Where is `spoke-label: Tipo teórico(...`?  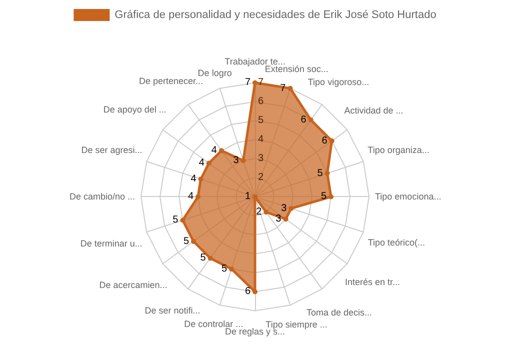 spoke-label: Tipo teórico(... is located at coordinates (397, 243).